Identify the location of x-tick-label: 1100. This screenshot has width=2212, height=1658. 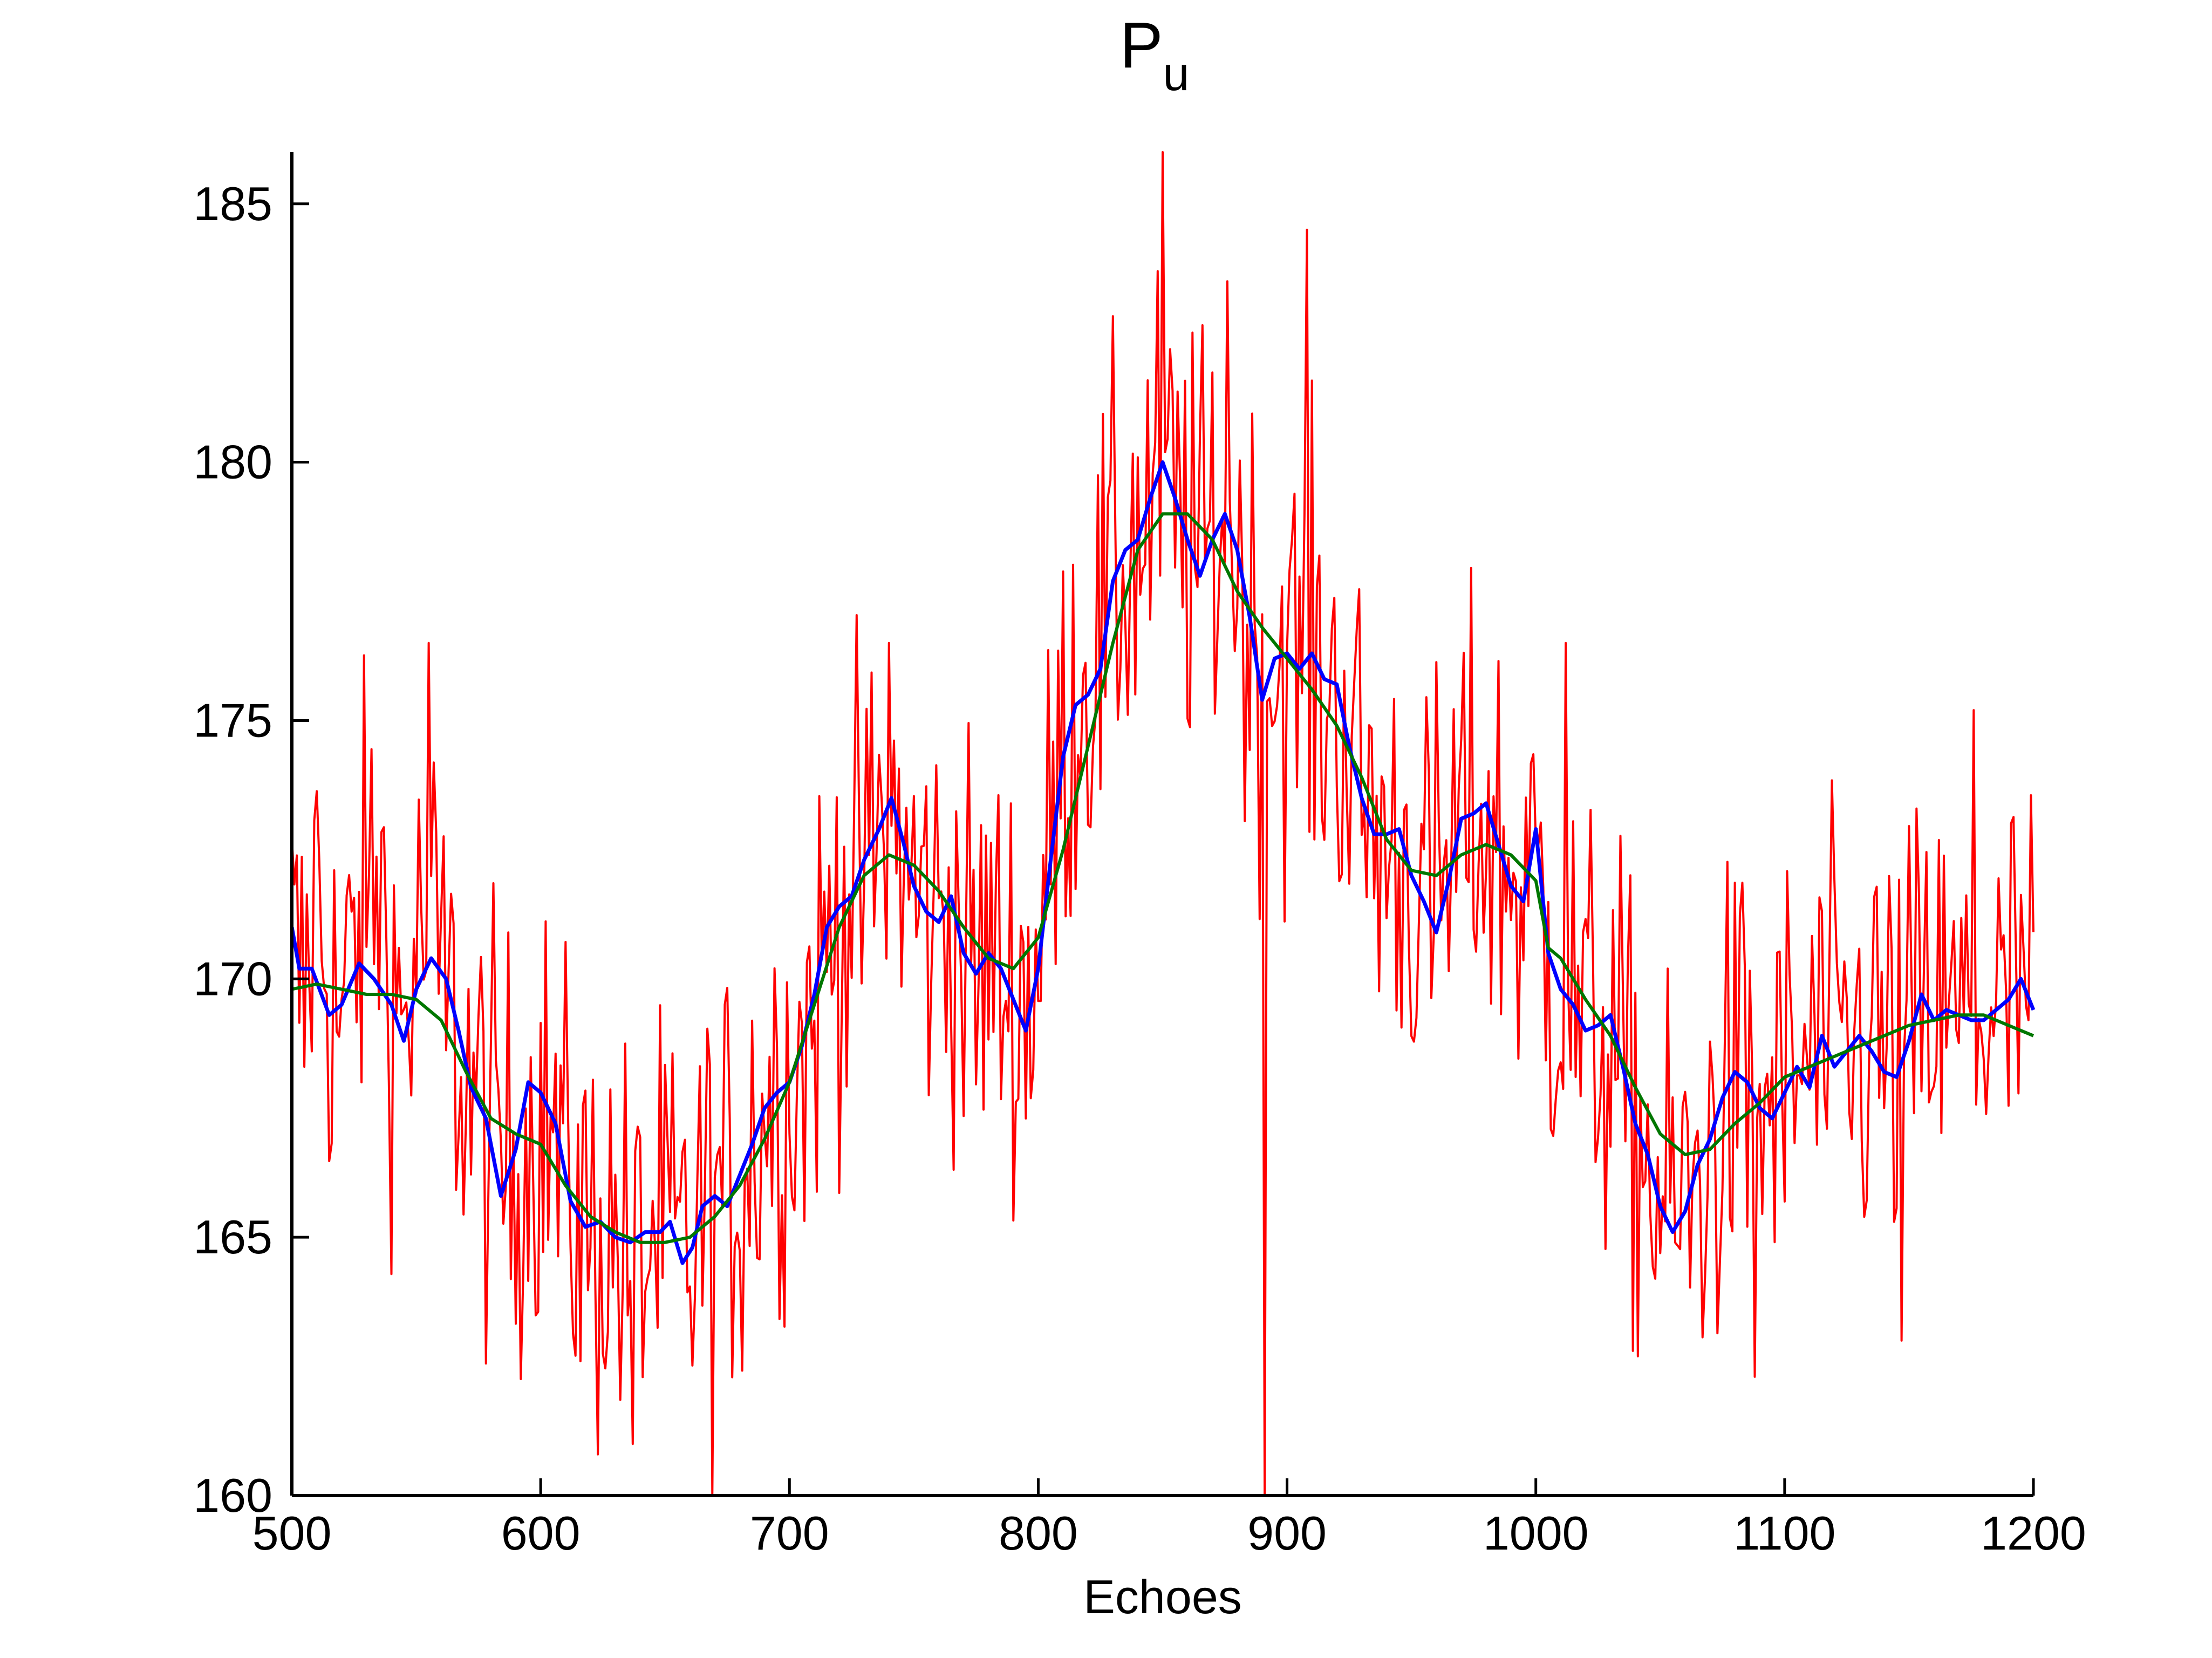
(1784, 1533).